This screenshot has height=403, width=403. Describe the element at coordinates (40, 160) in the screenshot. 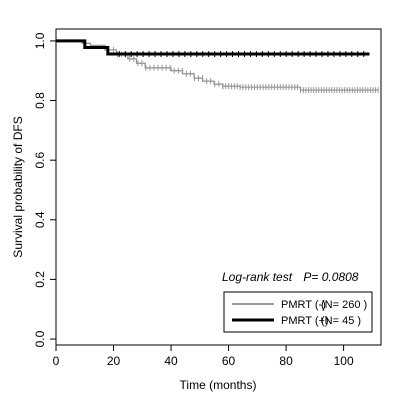

I see `y-tick-label: 0.6` at that location.